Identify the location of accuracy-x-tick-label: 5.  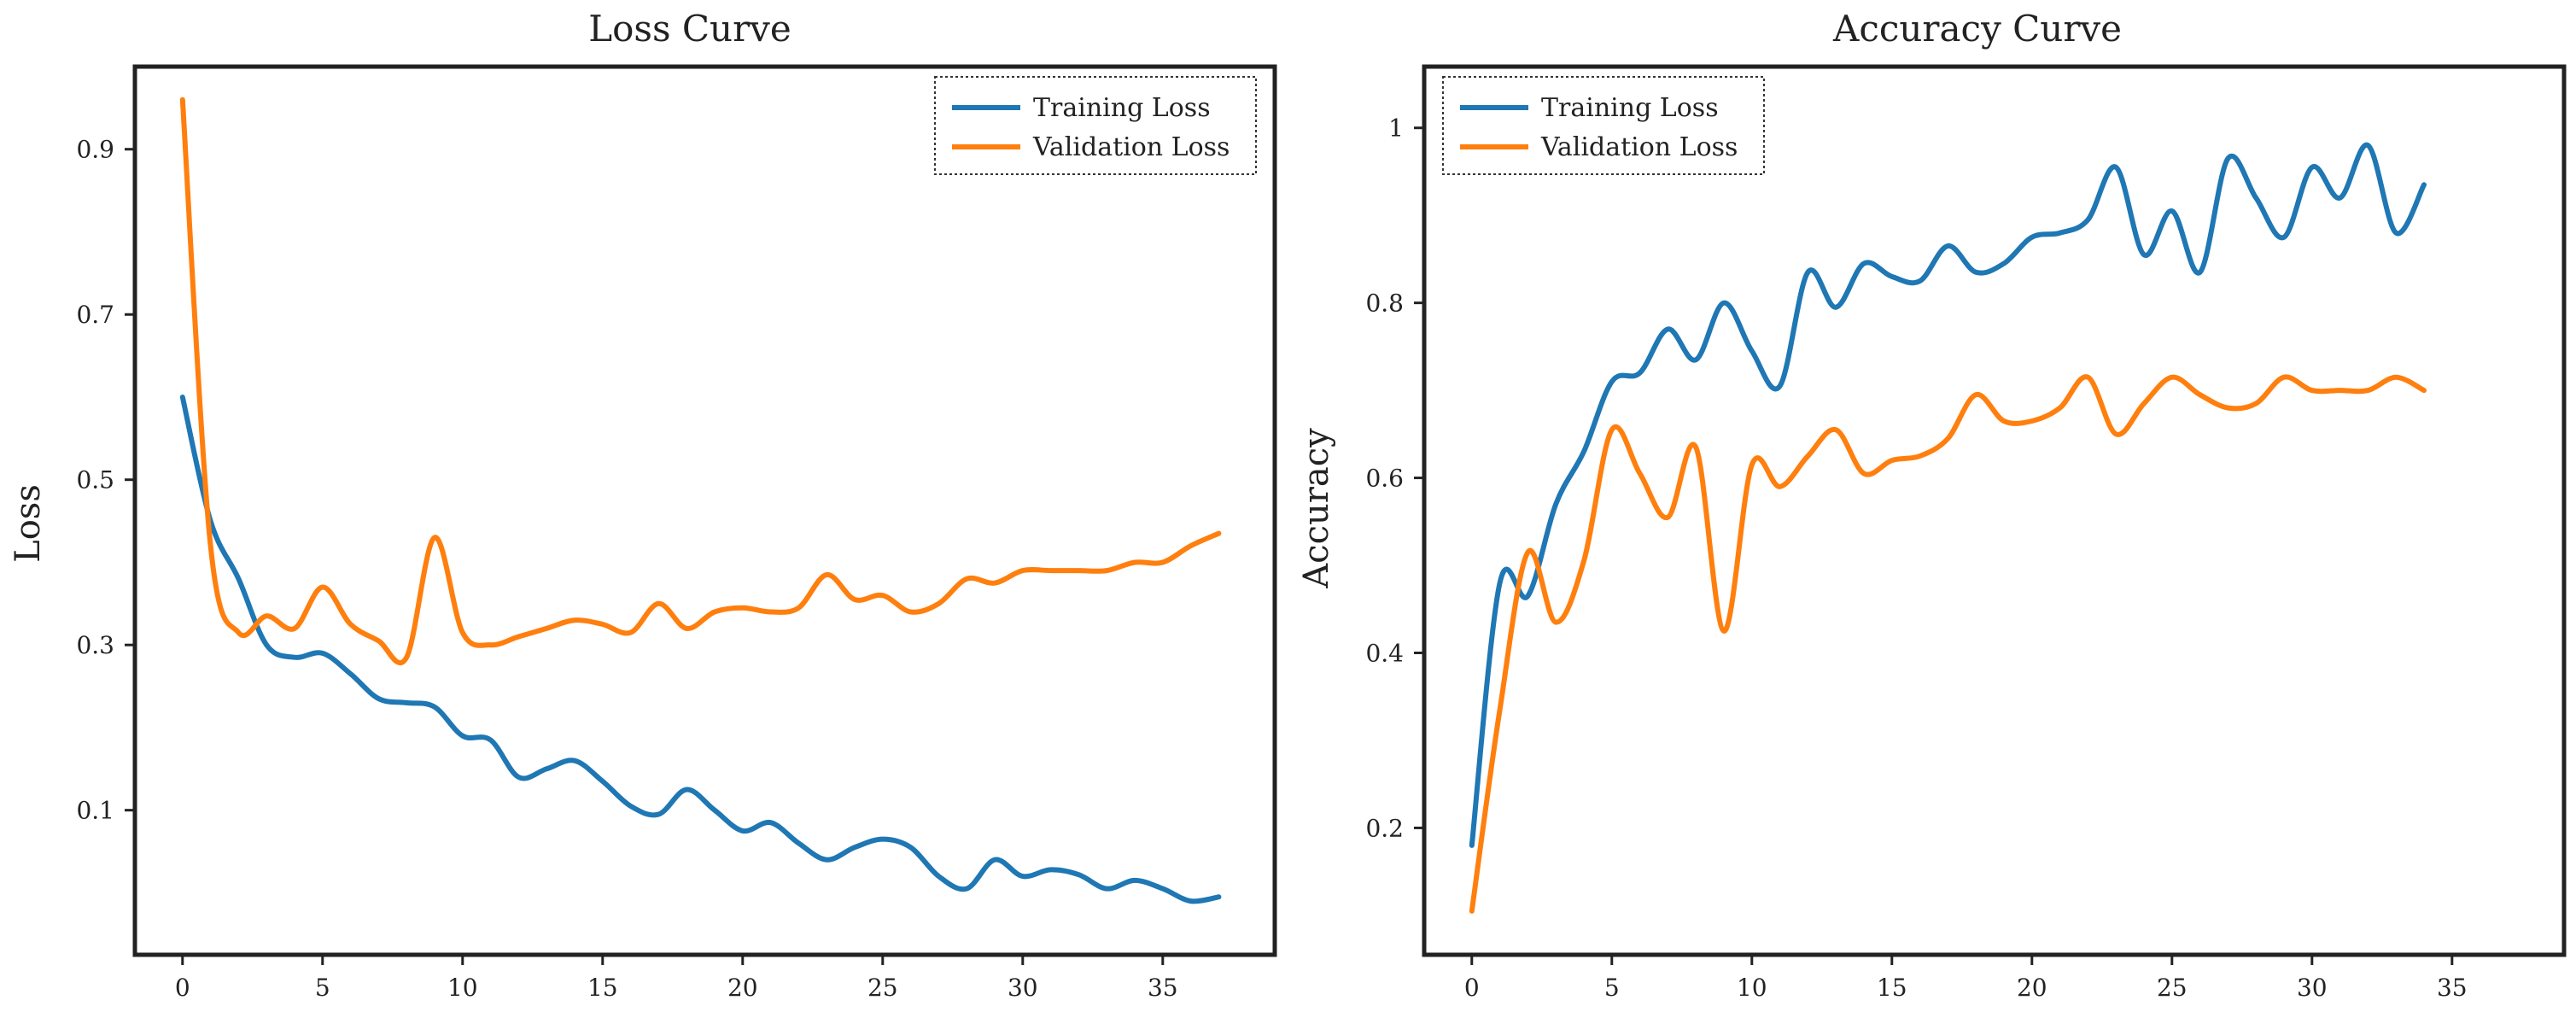
(1612, 988).